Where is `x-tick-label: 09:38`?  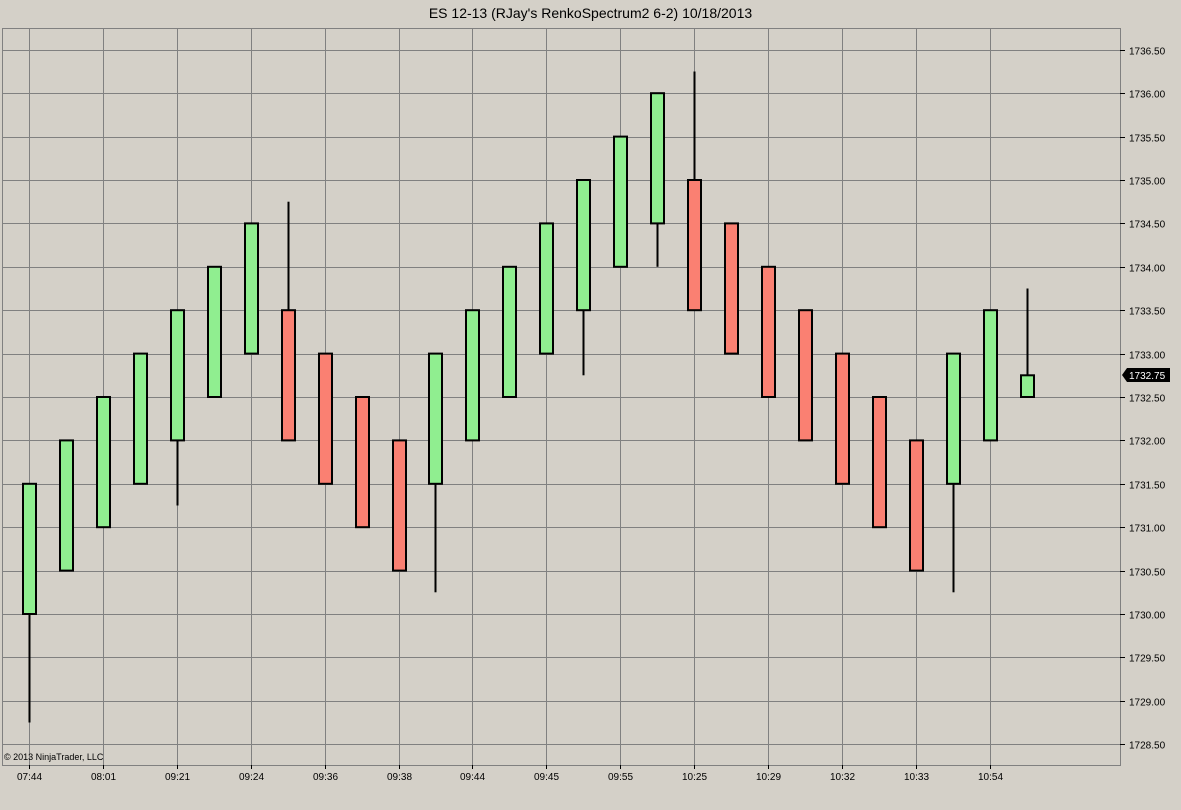
x-tick-label: 09:38 is located at coordinates (399, 777).